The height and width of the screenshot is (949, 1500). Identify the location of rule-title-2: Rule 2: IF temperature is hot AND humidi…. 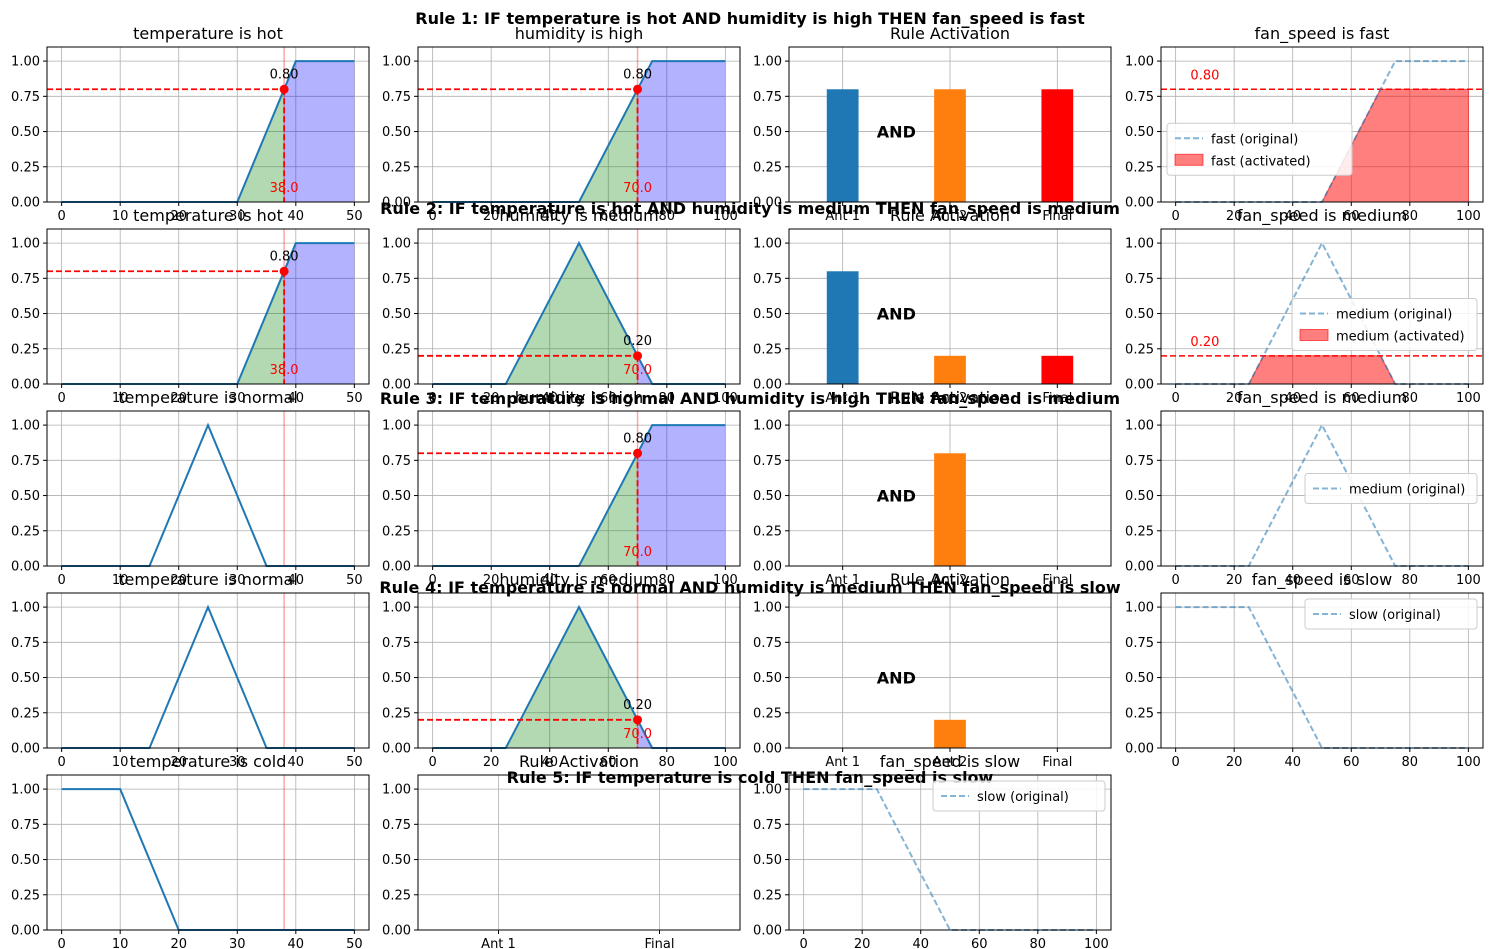
(750, 208).